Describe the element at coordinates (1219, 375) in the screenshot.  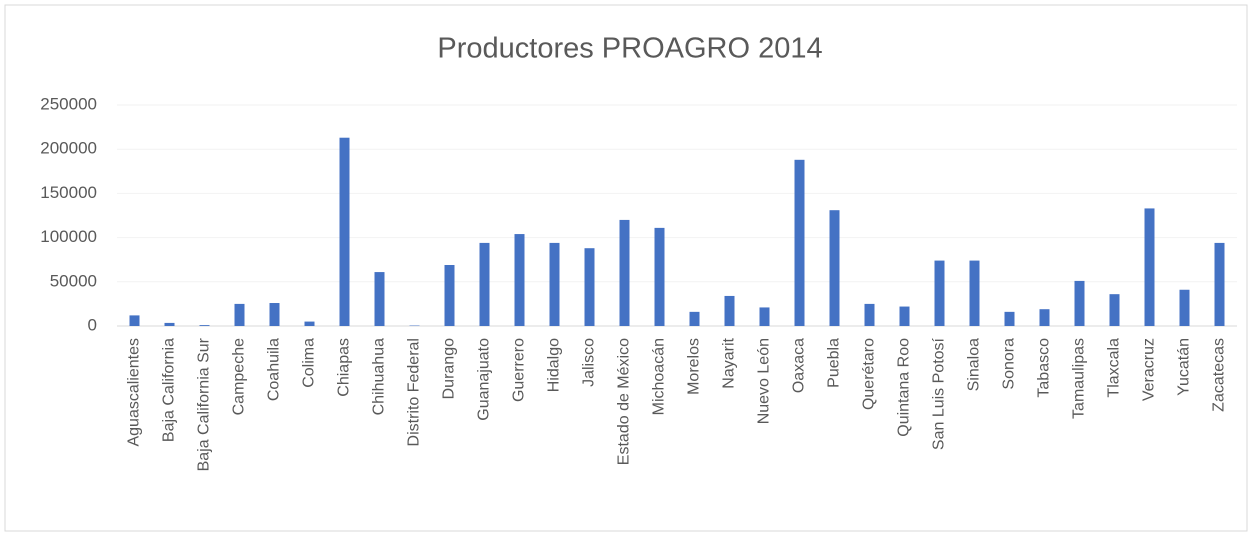
I see `x-tick-label: Zacatecas` at that location.